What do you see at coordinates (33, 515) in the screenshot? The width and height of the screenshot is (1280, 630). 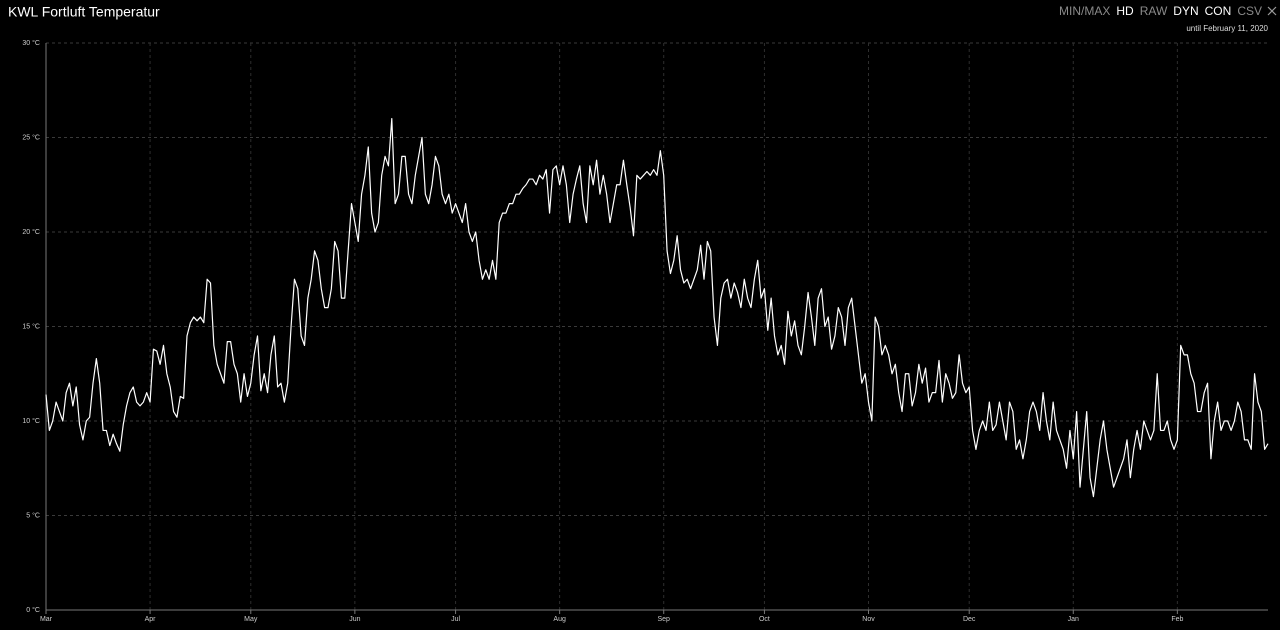 I see `y-tick-label: 5 °C` at bounding box center [33, 515].